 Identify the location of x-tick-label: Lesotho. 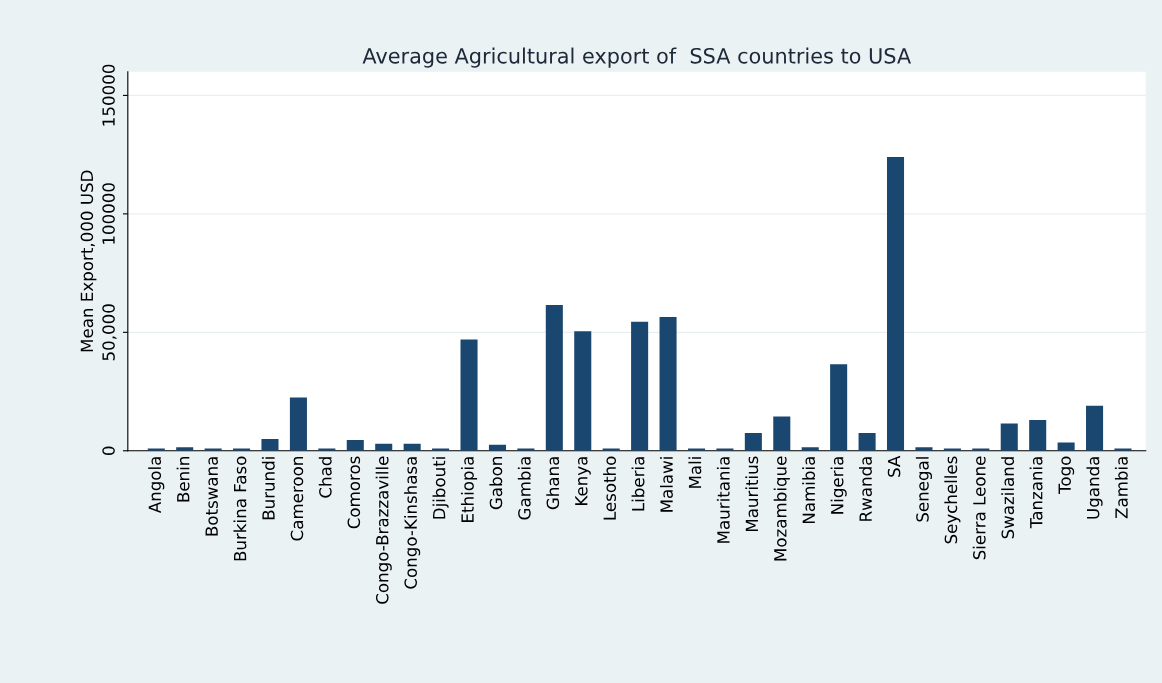
(610, 488).